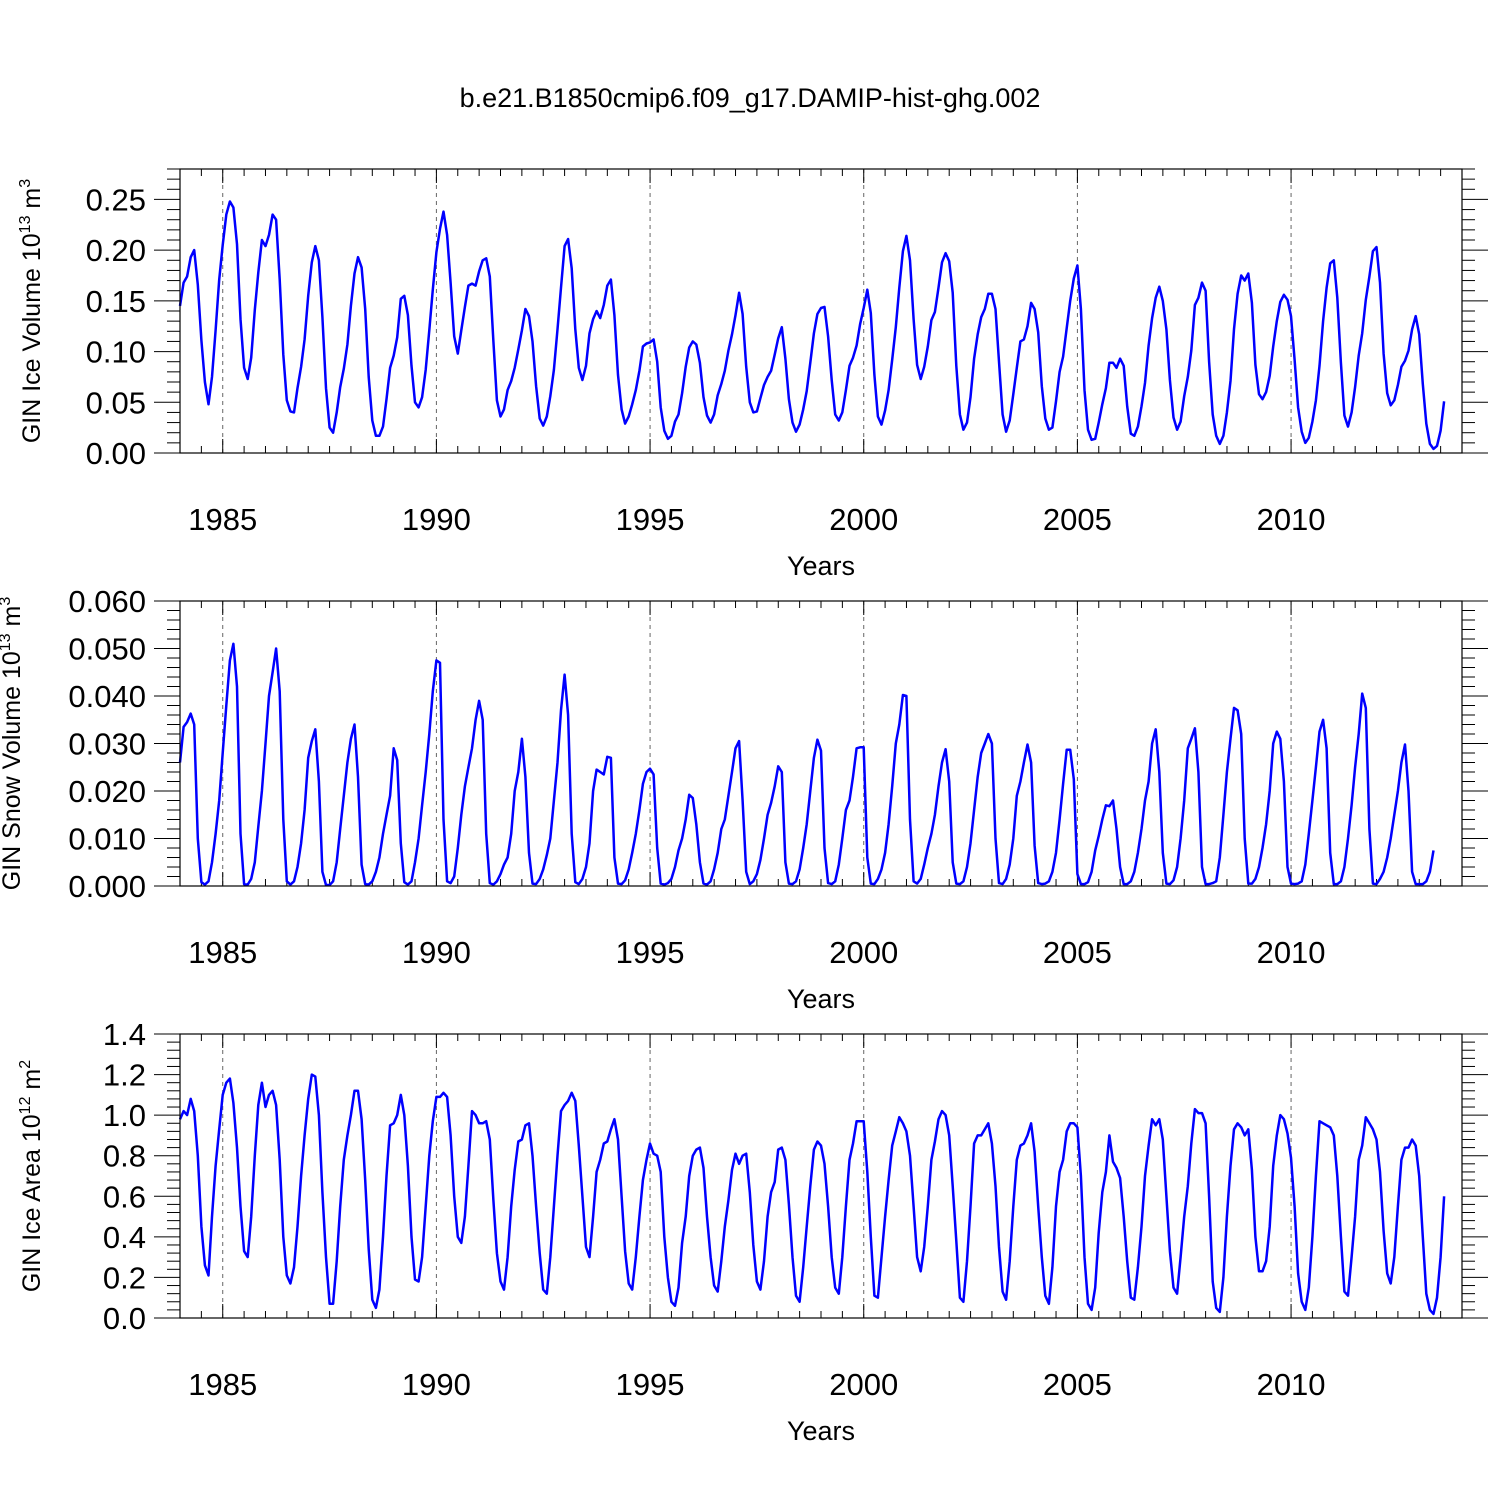 The height and width of the screenshot is (1500, 1500). What do you see at coordinates (107, 839) in the screenshot?
I see `y-tick-label: 0.010` at bounding box center [107, 839].